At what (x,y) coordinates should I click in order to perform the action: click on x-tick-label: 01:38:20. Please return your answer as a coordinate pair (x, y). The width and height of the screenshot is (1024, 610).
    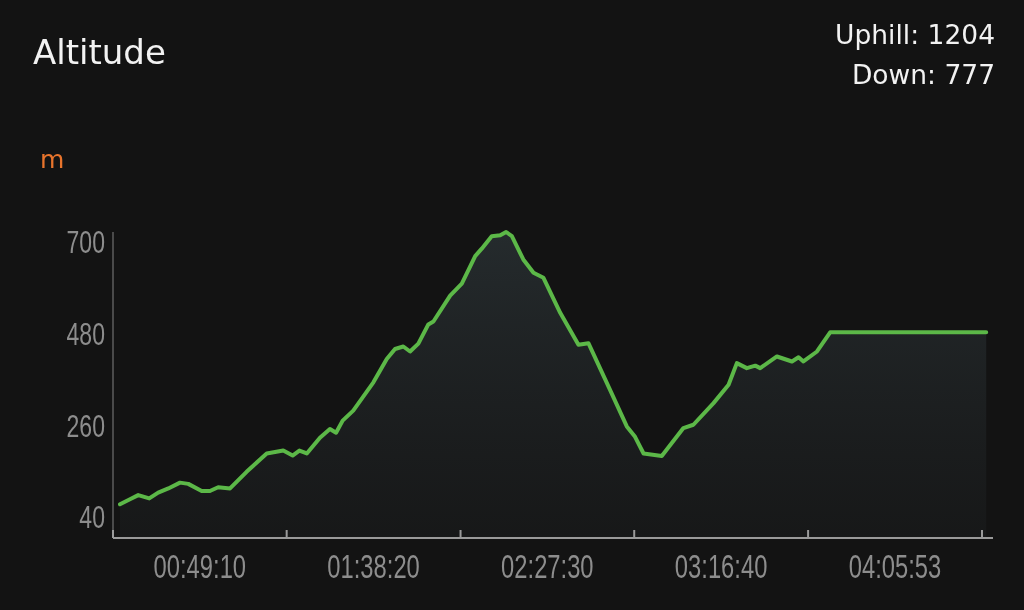
    Looking at the image, I should click on (373, 566).